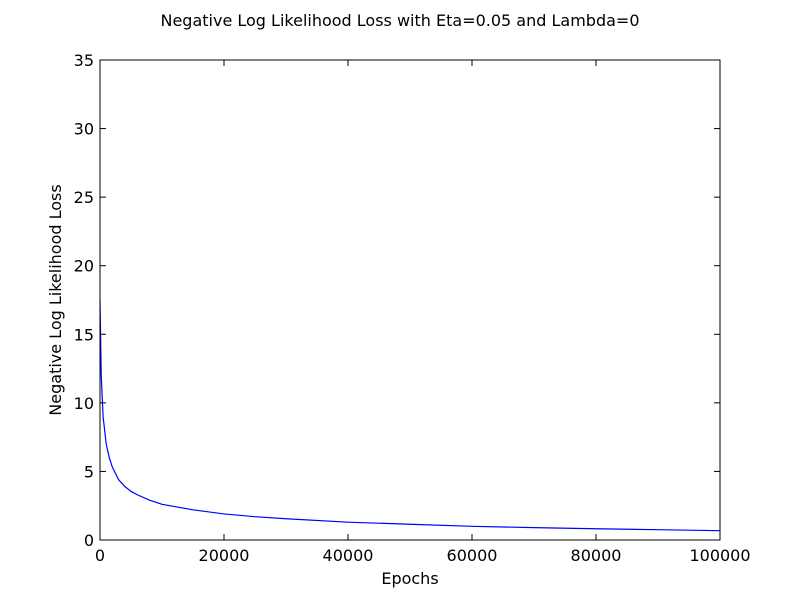 Image resolution: width=800 pixels, height=600 pixels. Describe the element at coordinates (472, 555) in the screenshot. I see `x-tick-label: 60000` at that location.